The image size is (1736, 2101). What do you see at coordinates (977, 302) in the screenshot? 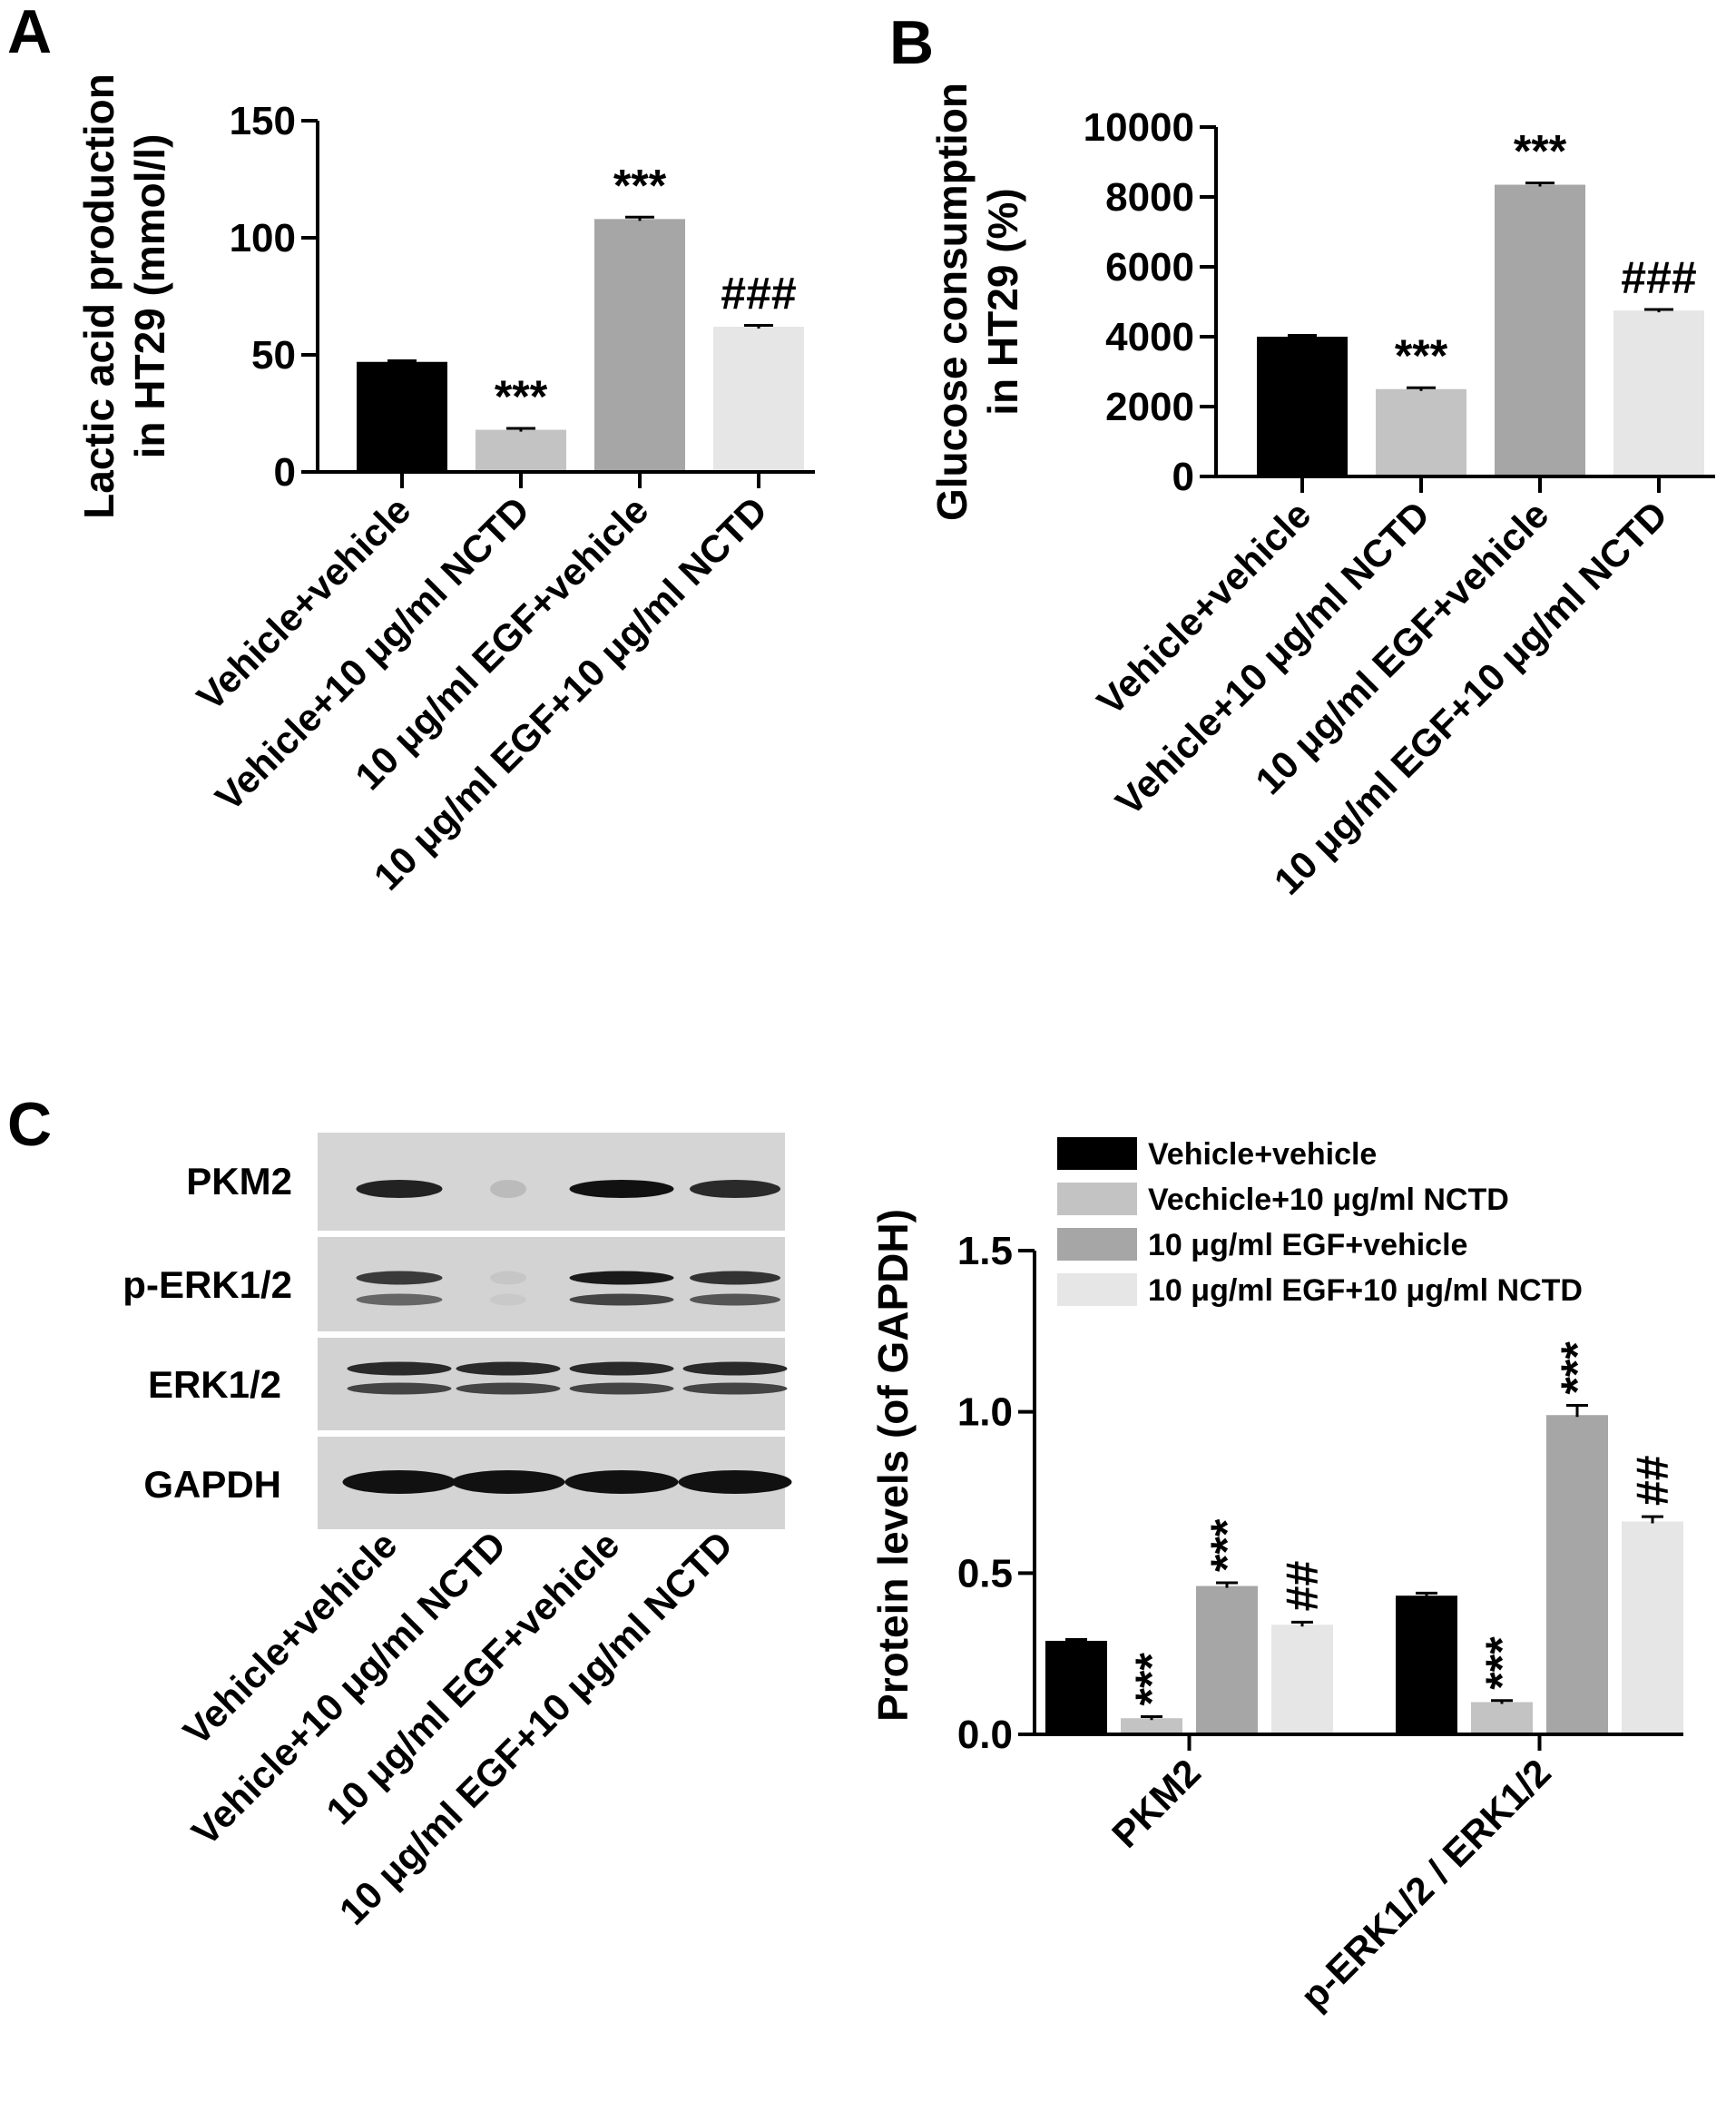
I see `y-axis-title: Glucose consumptionin HT29 (%)` at bounding box center [977, 302].